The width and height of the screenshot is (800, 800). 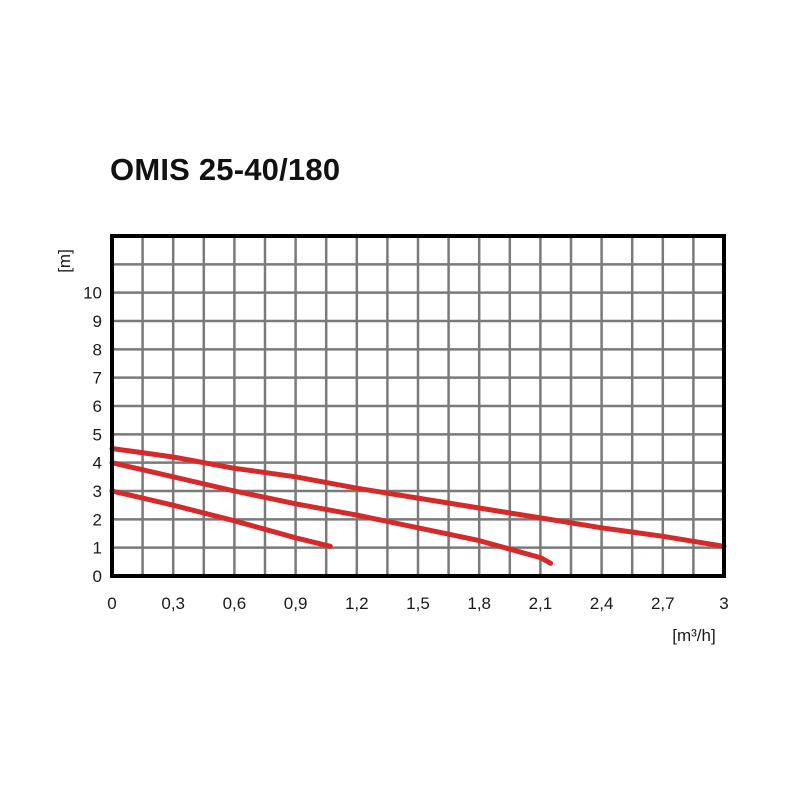 What do you see at coordinates (97, 491) in the screenshot?
I see `y-tick-label: 3` at bounding box center [97, 491].